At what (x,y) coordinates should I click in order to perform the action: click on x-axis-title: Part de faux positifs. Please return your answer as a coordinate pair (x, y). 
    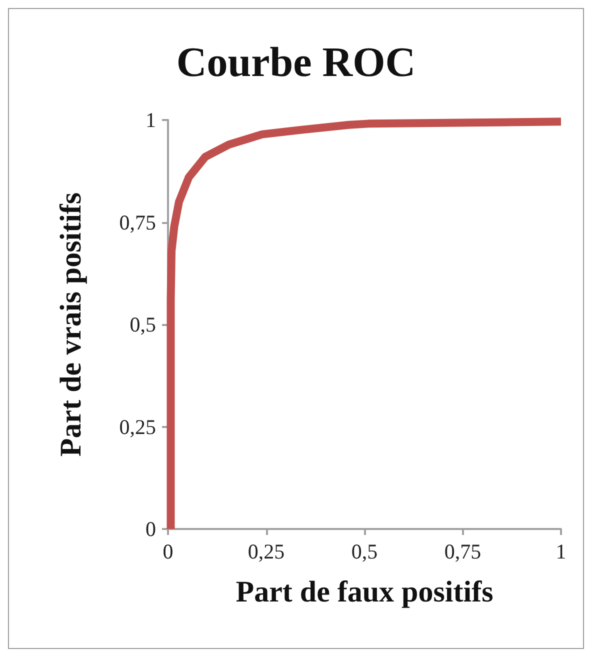
    Looking at the image, I should click on (365, 592).